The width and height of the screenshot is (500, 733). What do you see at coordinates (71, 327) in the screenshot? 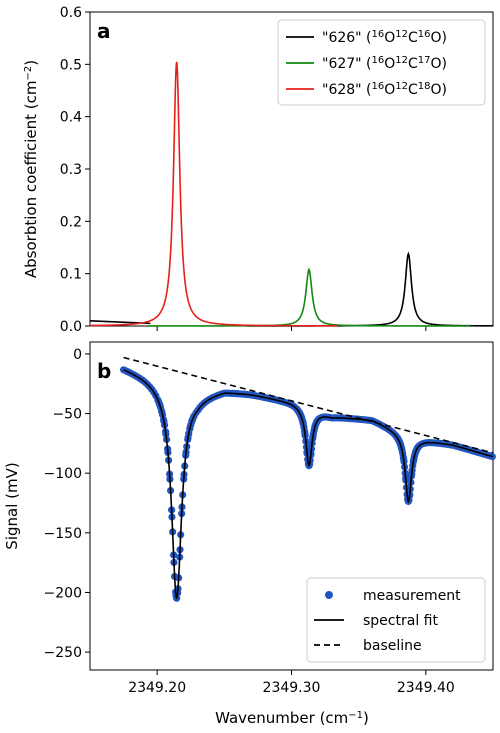
I see `y-tick-label: 0.0` at bounding box center [71, 327].